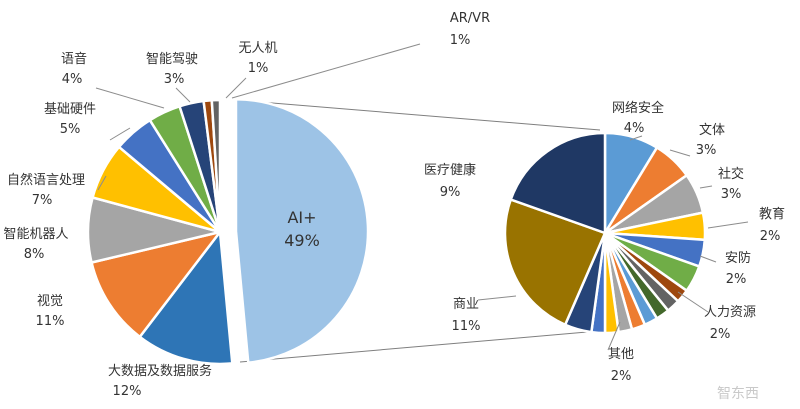 The width and height of the screenshot is (800, 409). What do you see at coordinates (706, 150) in the screenshot?
I see `slice-value-culture-sports: 3%` at bounding box center [706, 150].